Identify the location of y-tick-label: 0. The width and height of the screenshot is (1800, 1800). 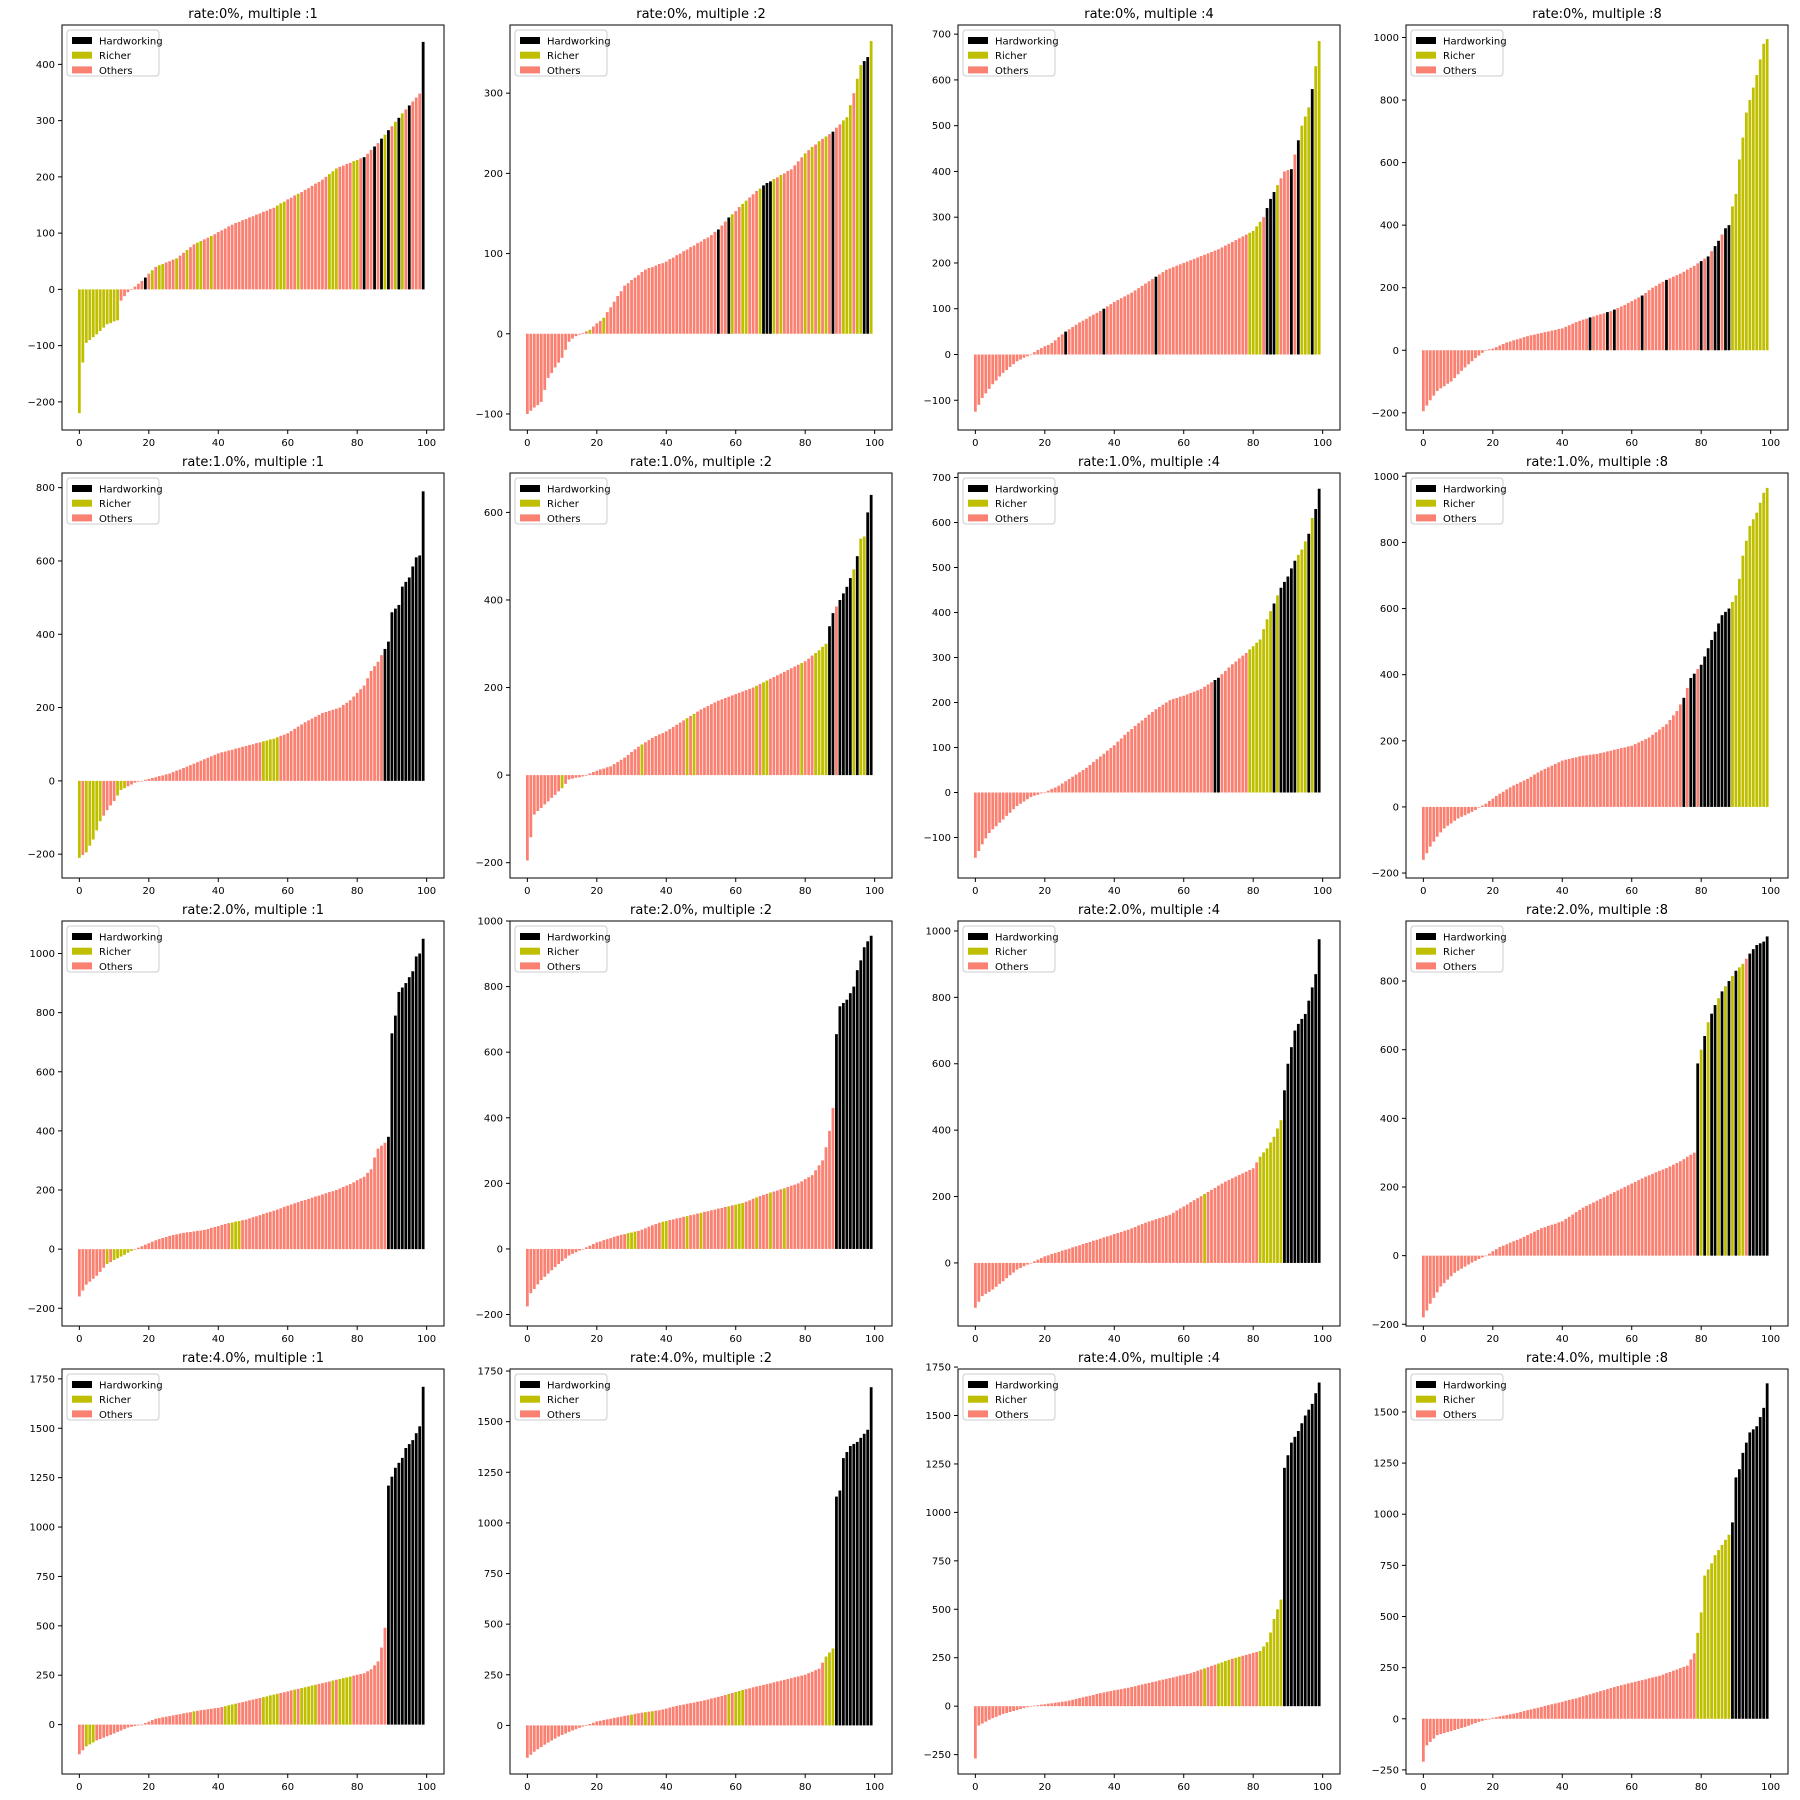
(500, 1726).